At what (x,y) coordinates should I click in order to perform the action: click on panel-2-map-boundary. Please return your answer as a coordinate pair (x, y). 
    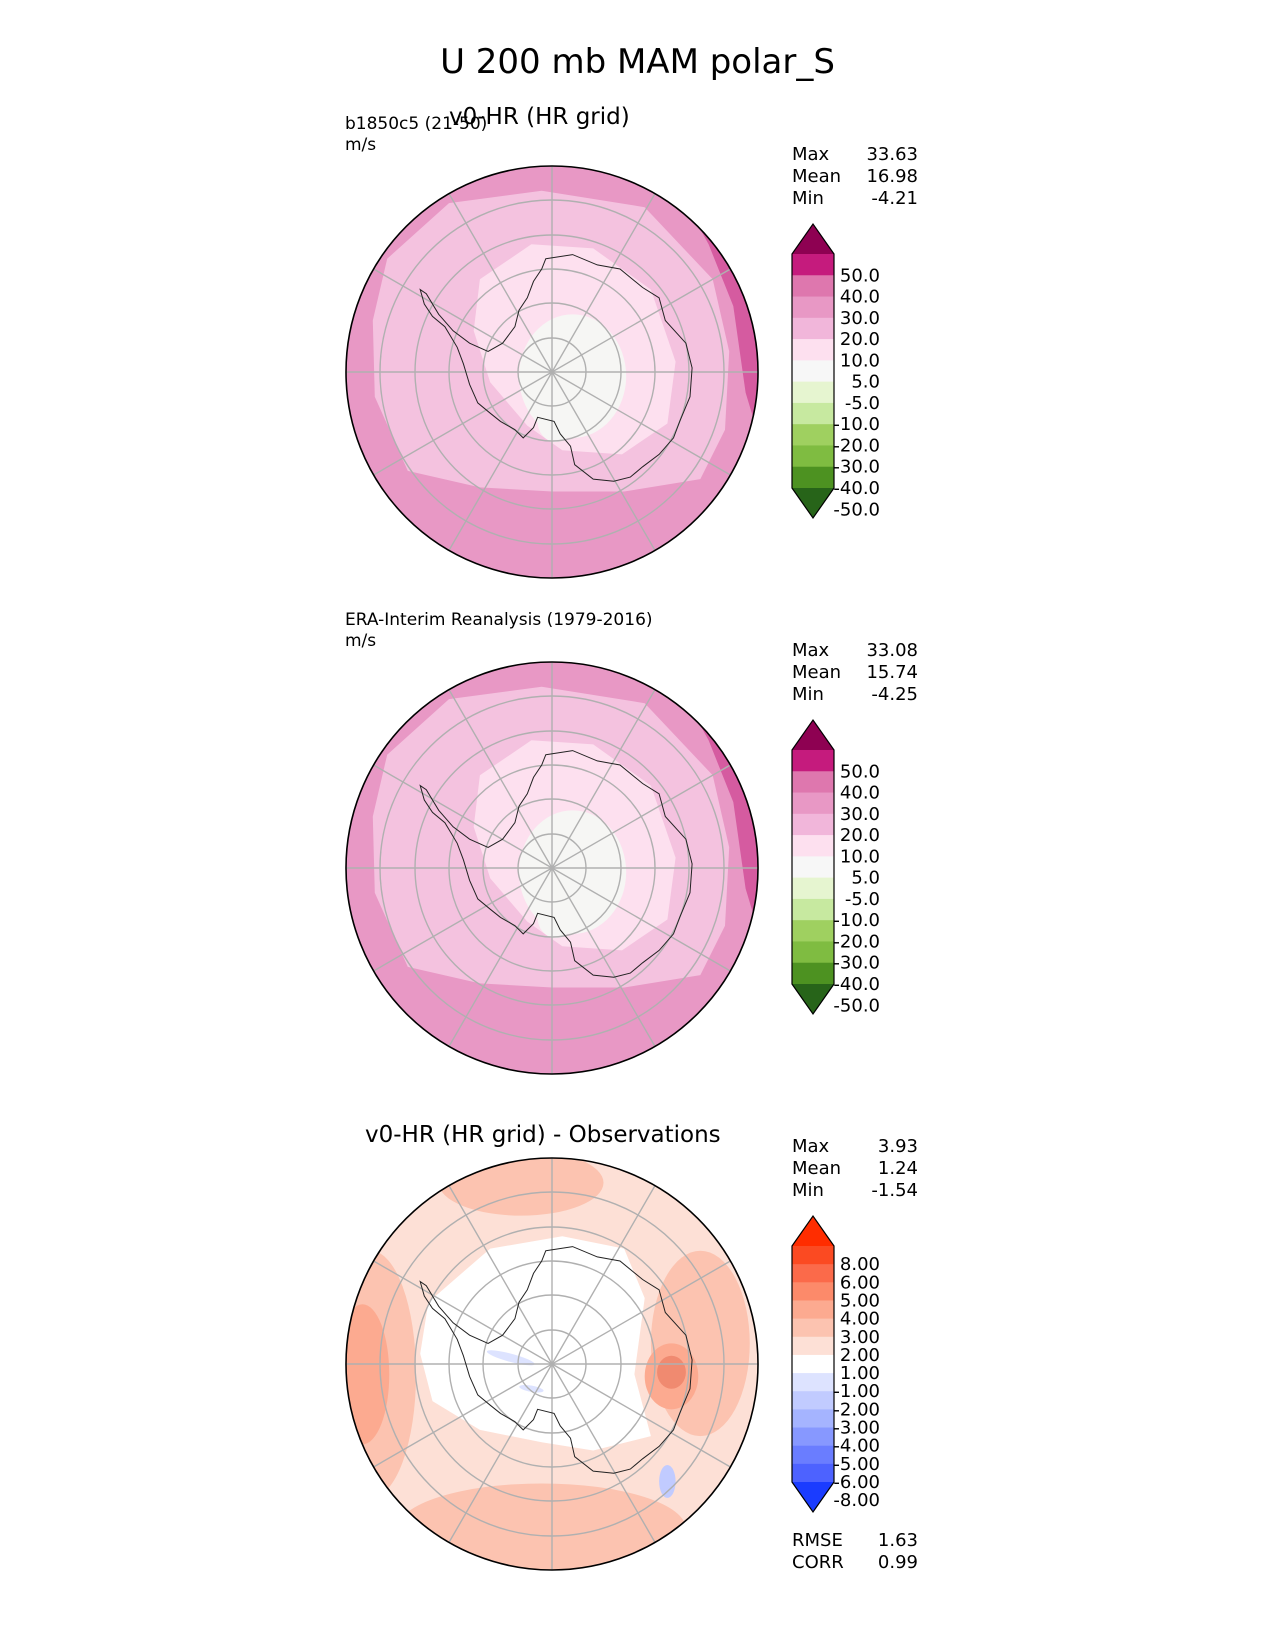
    Looking at the image, I should click on (552, 868).